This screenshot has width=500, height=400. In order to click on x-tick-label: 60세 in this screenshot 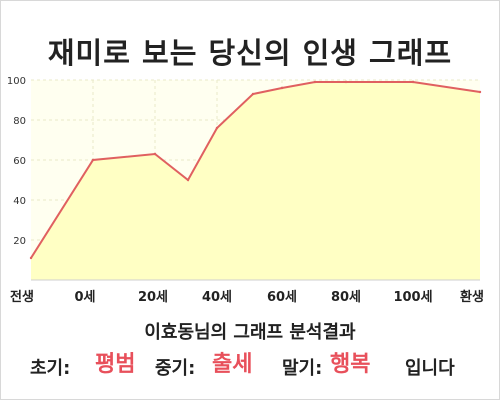, I will do `click(282, 297)`.